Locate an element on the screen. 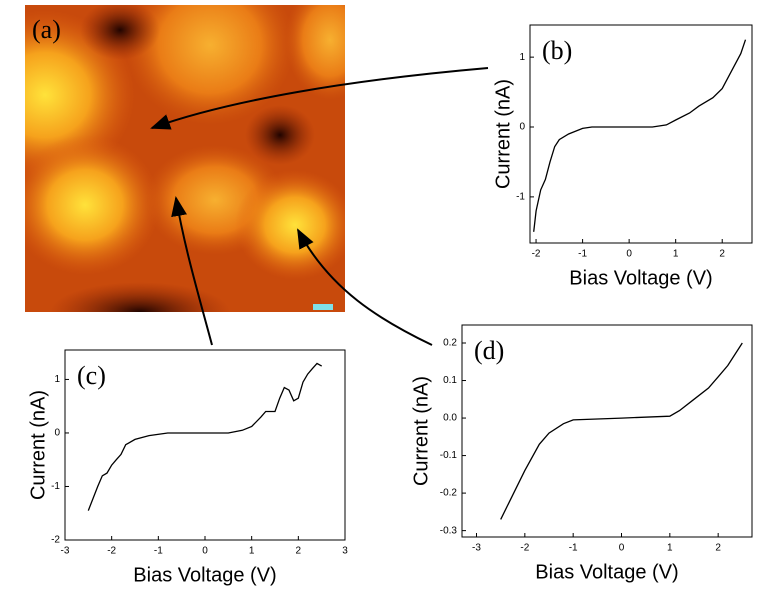 This screenshot has width=763, height=599. y-tick-label: 0.2 is located at coordinates (450, 343).